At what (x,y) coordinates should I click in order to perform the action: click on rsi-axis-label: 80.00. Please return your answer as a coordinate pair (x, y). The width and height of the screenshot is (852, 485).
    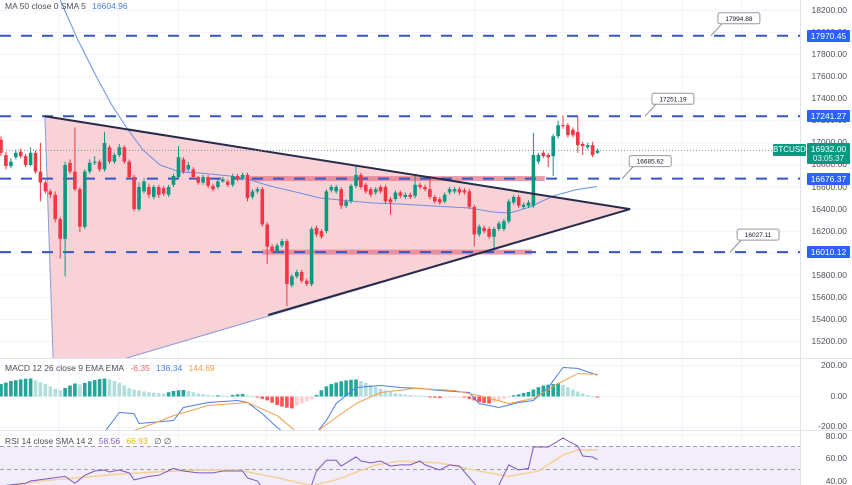
    Looking at the image, I should click on (836, 435).